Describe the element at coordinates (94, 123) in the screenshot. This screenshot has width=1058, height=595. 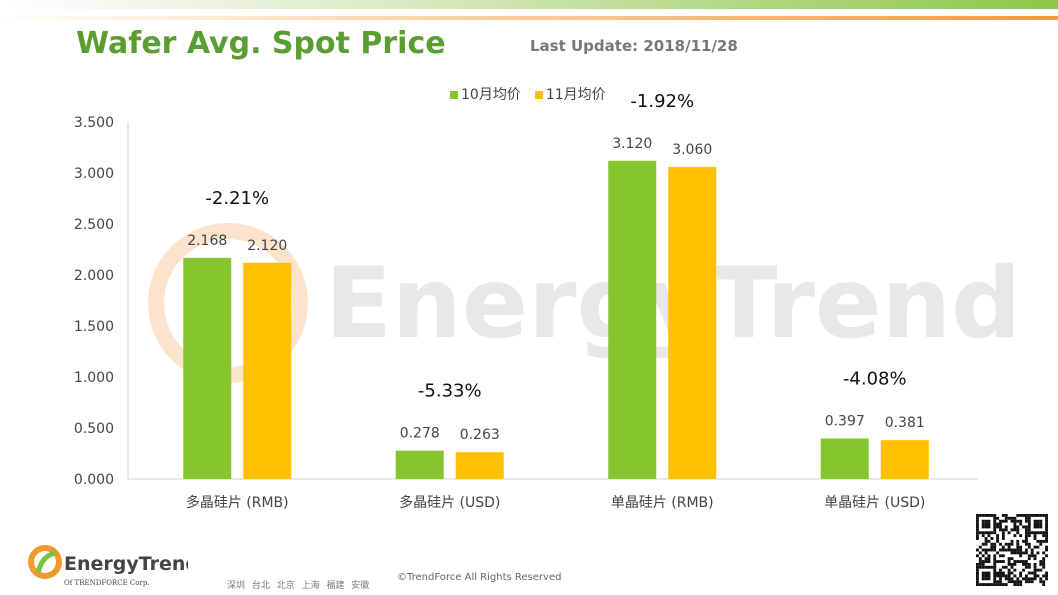
I see `y-tick-label: 3.500` at that location.